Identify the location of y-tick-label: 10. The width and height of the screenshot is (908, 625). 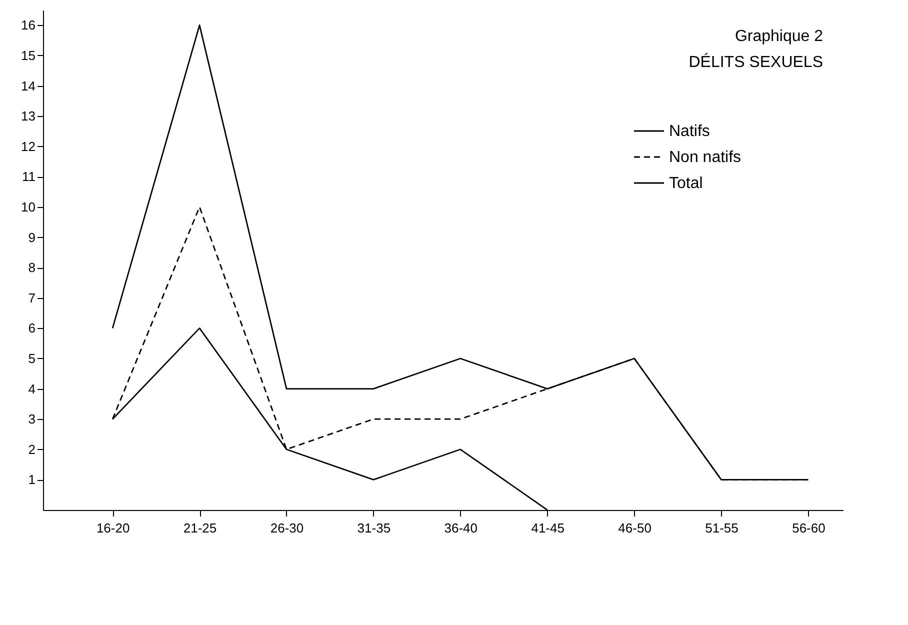
(28, 206).